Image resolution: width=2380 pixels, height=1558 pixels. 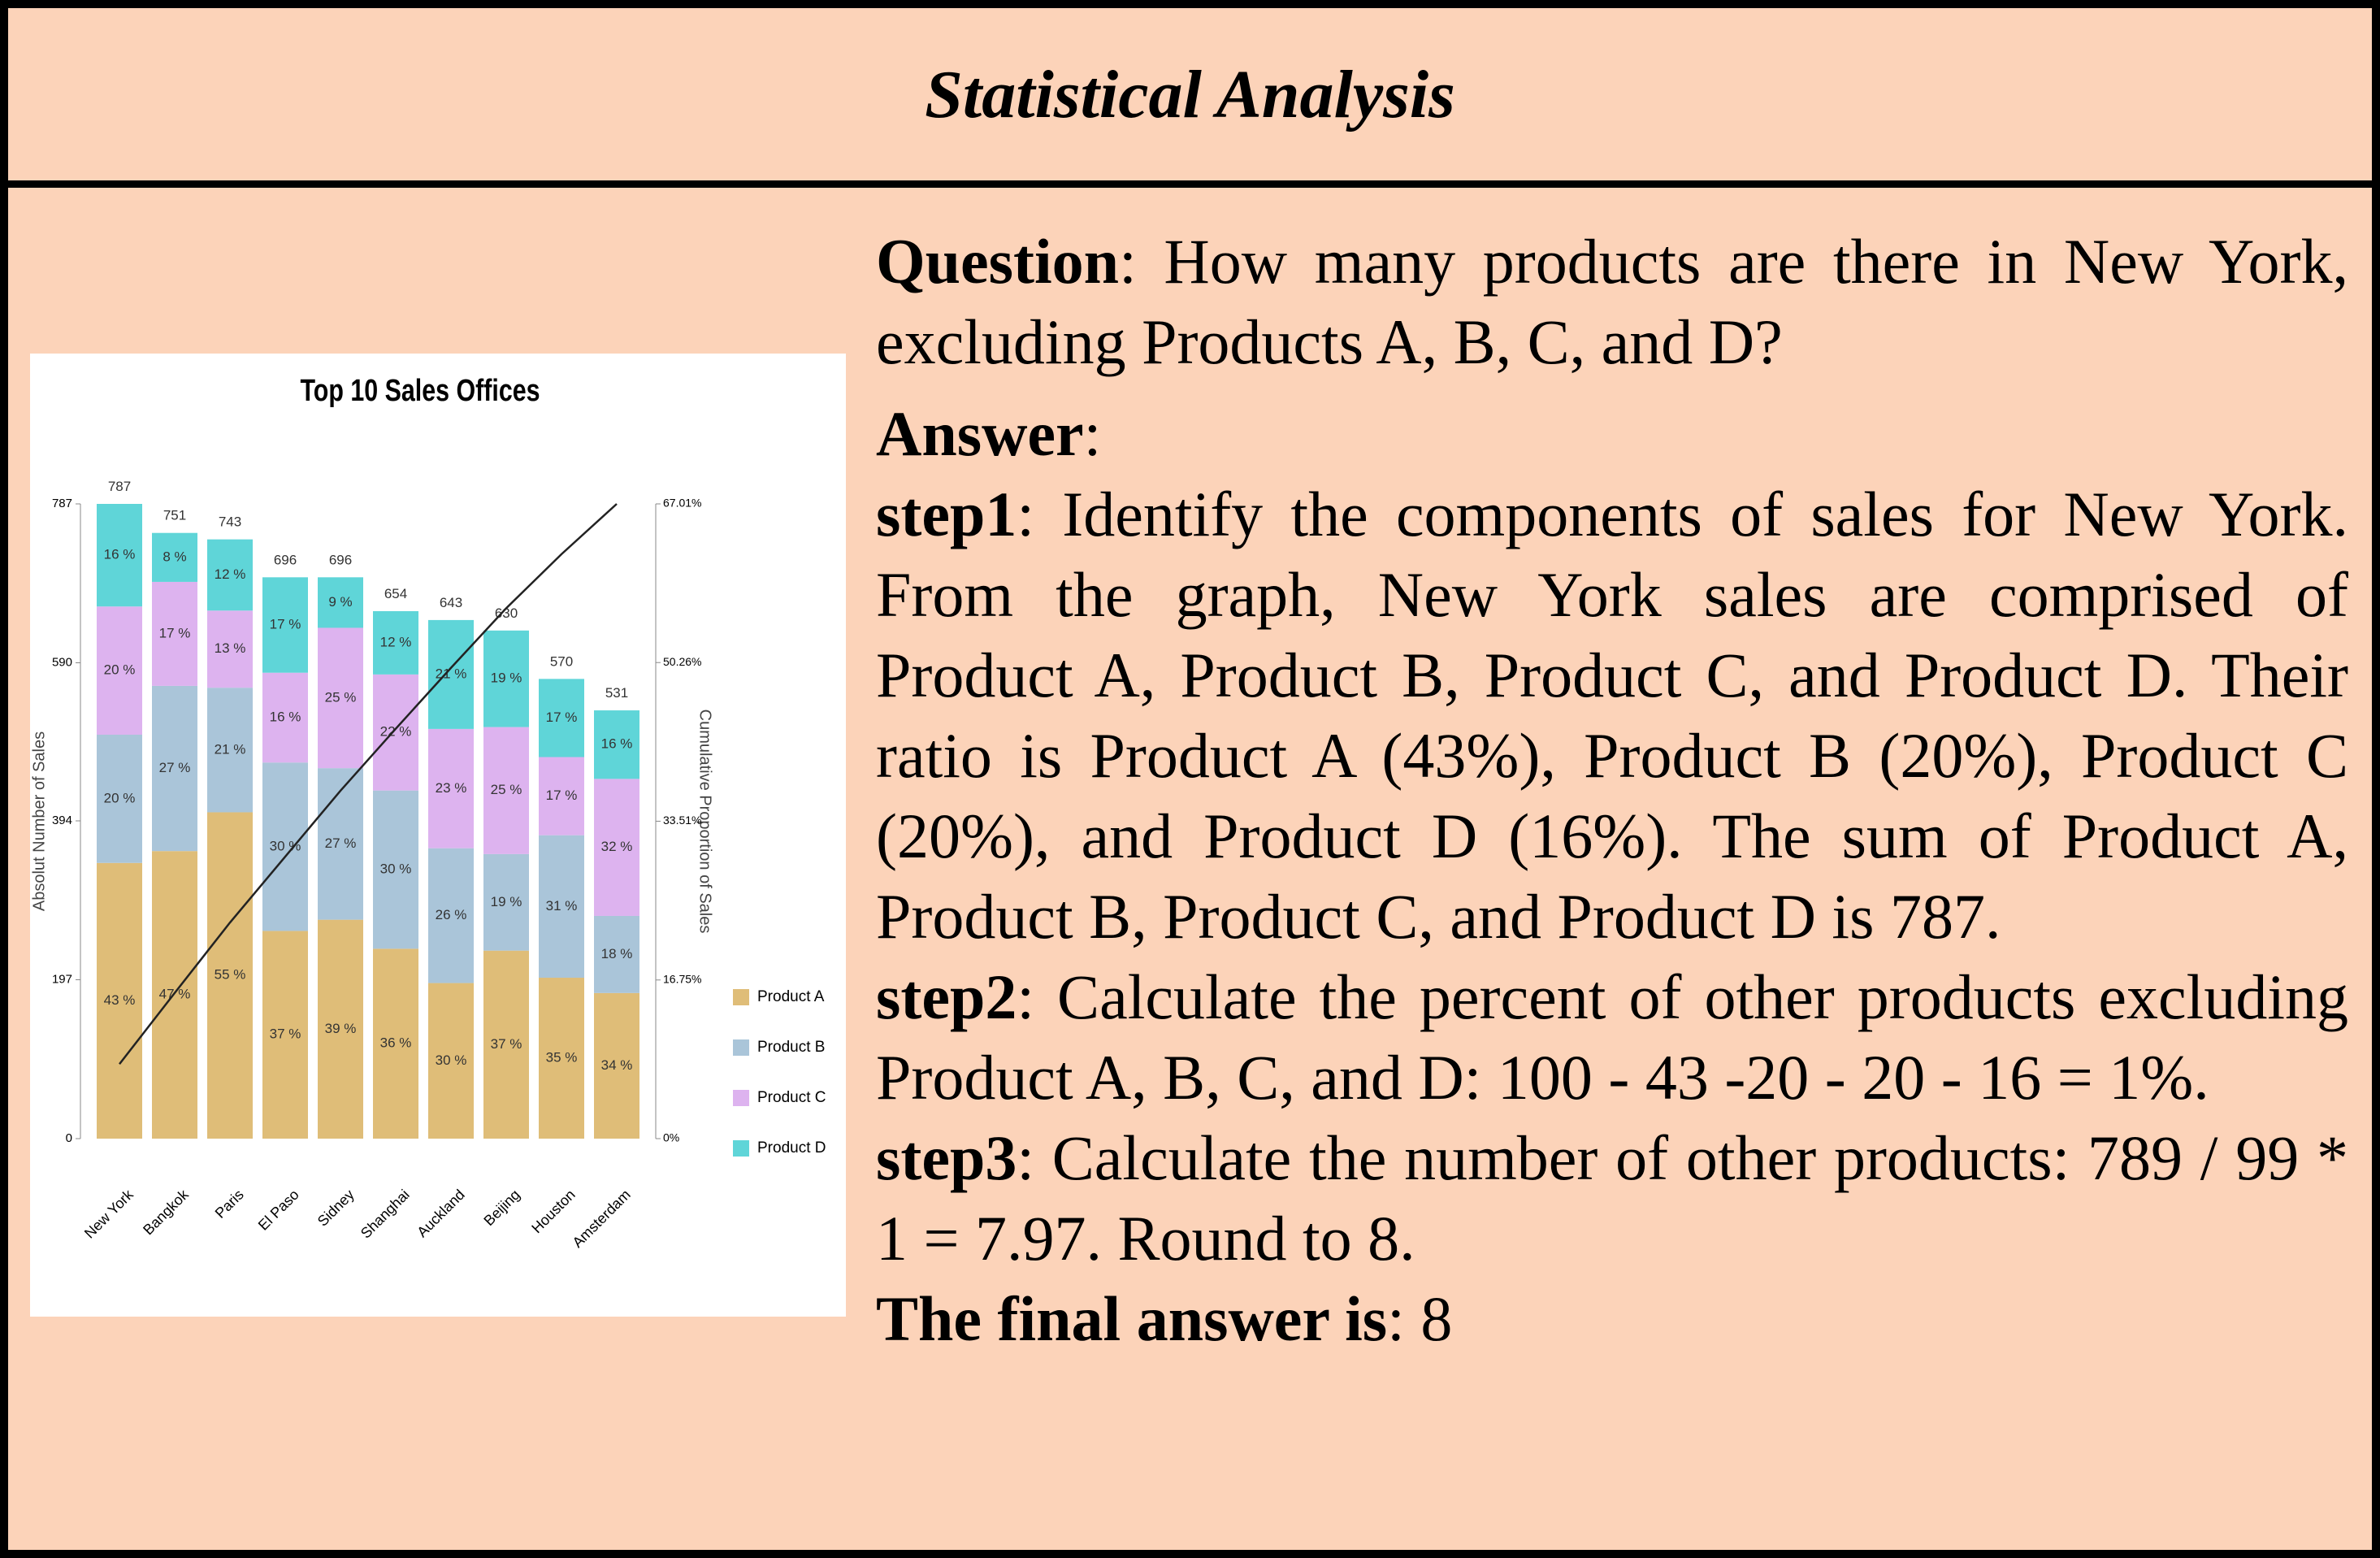 What do you see at coordinates (602, 1219) in the screenshot?
I see `x-tick-label: Amsterdam` at bounding box center [602, 1219].